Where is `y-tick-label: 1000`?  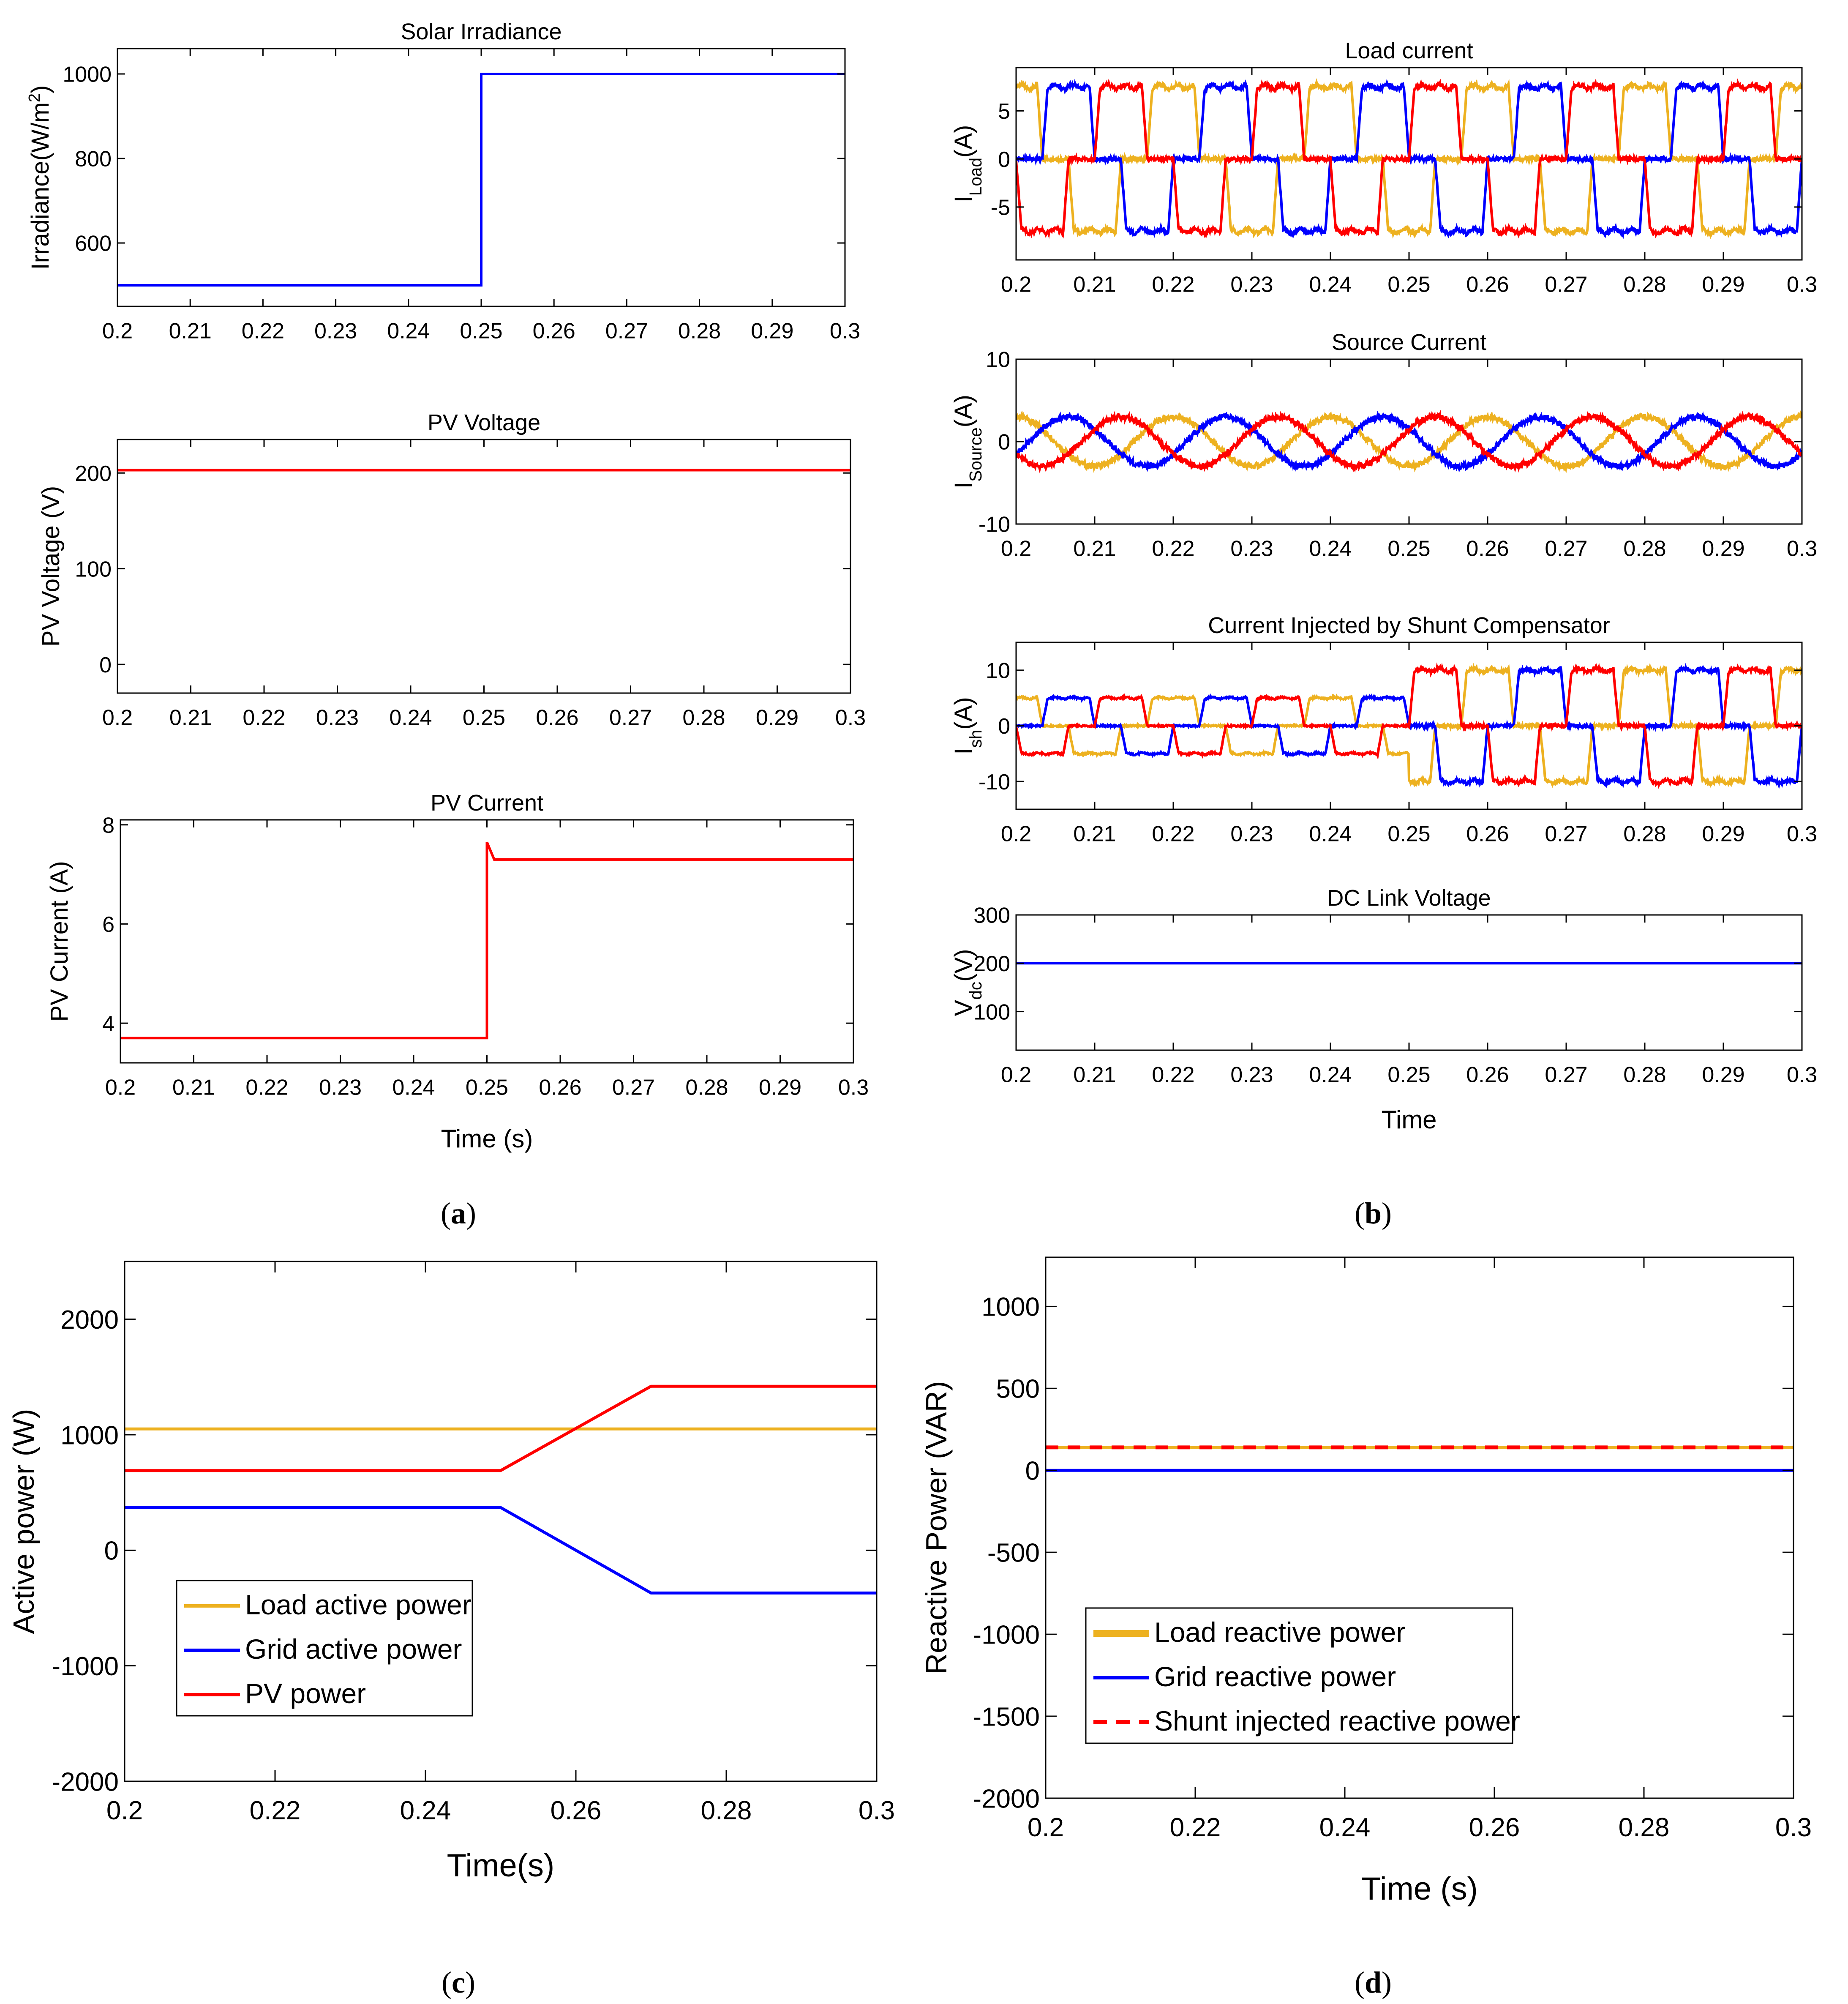
y-tick-label: 1000 is located at coordinates (88, 75).